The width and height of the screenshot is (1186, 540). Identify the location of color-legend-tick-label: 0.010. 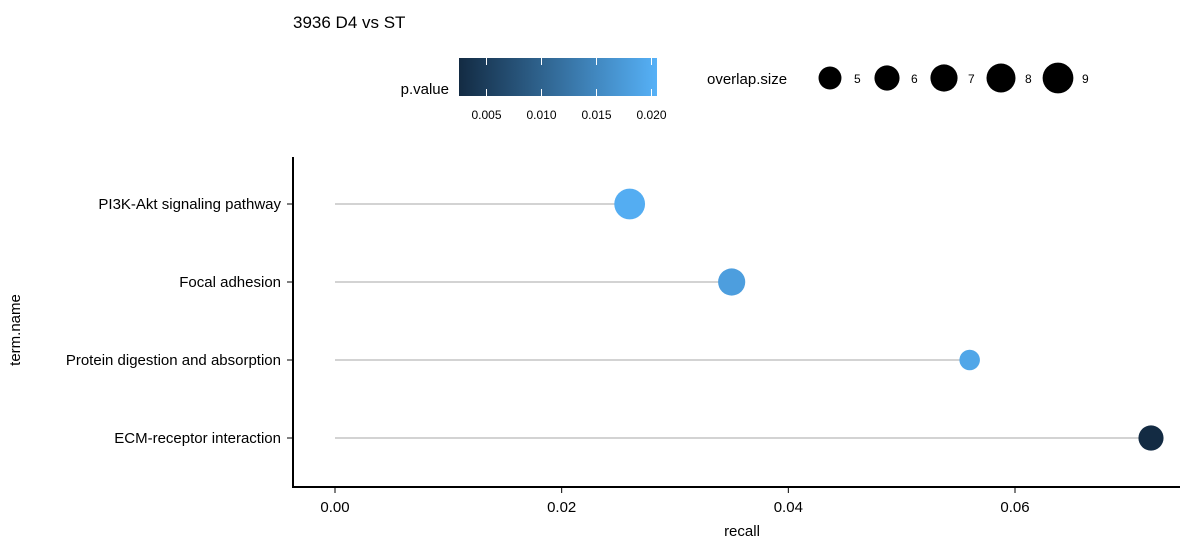
(541, 115).